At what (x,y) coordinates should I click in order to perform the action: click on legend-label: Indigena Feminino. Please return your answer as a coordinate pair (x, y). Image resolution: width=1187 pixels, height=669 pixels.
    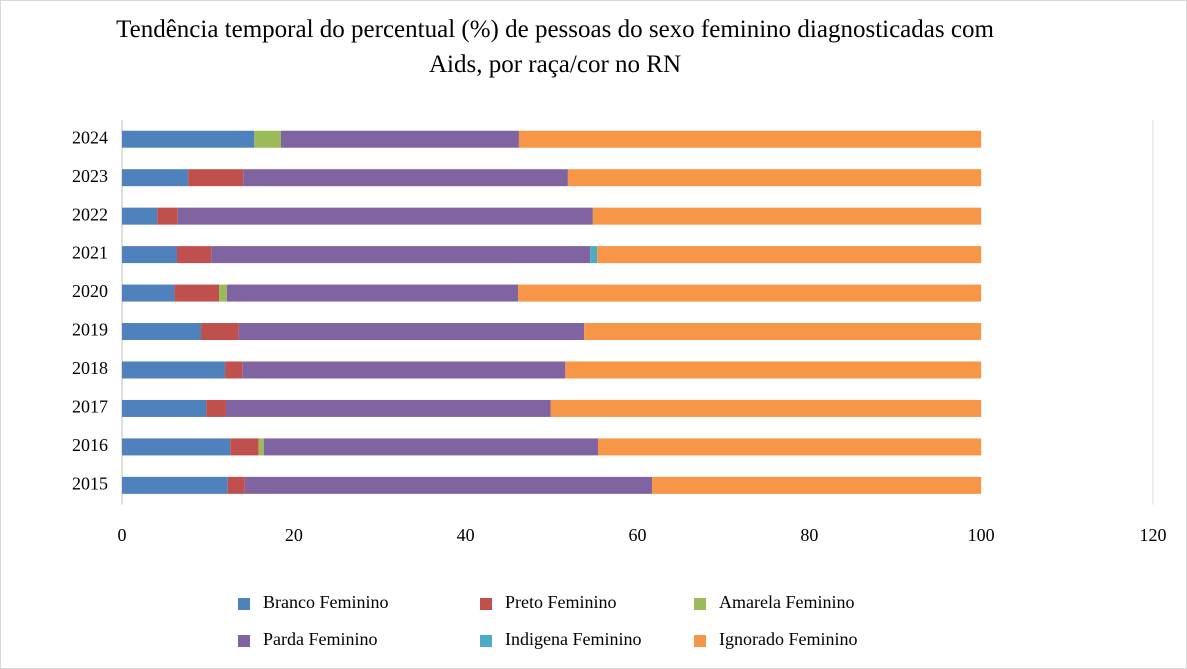
    Looking at the image, I should click on (573, 639).